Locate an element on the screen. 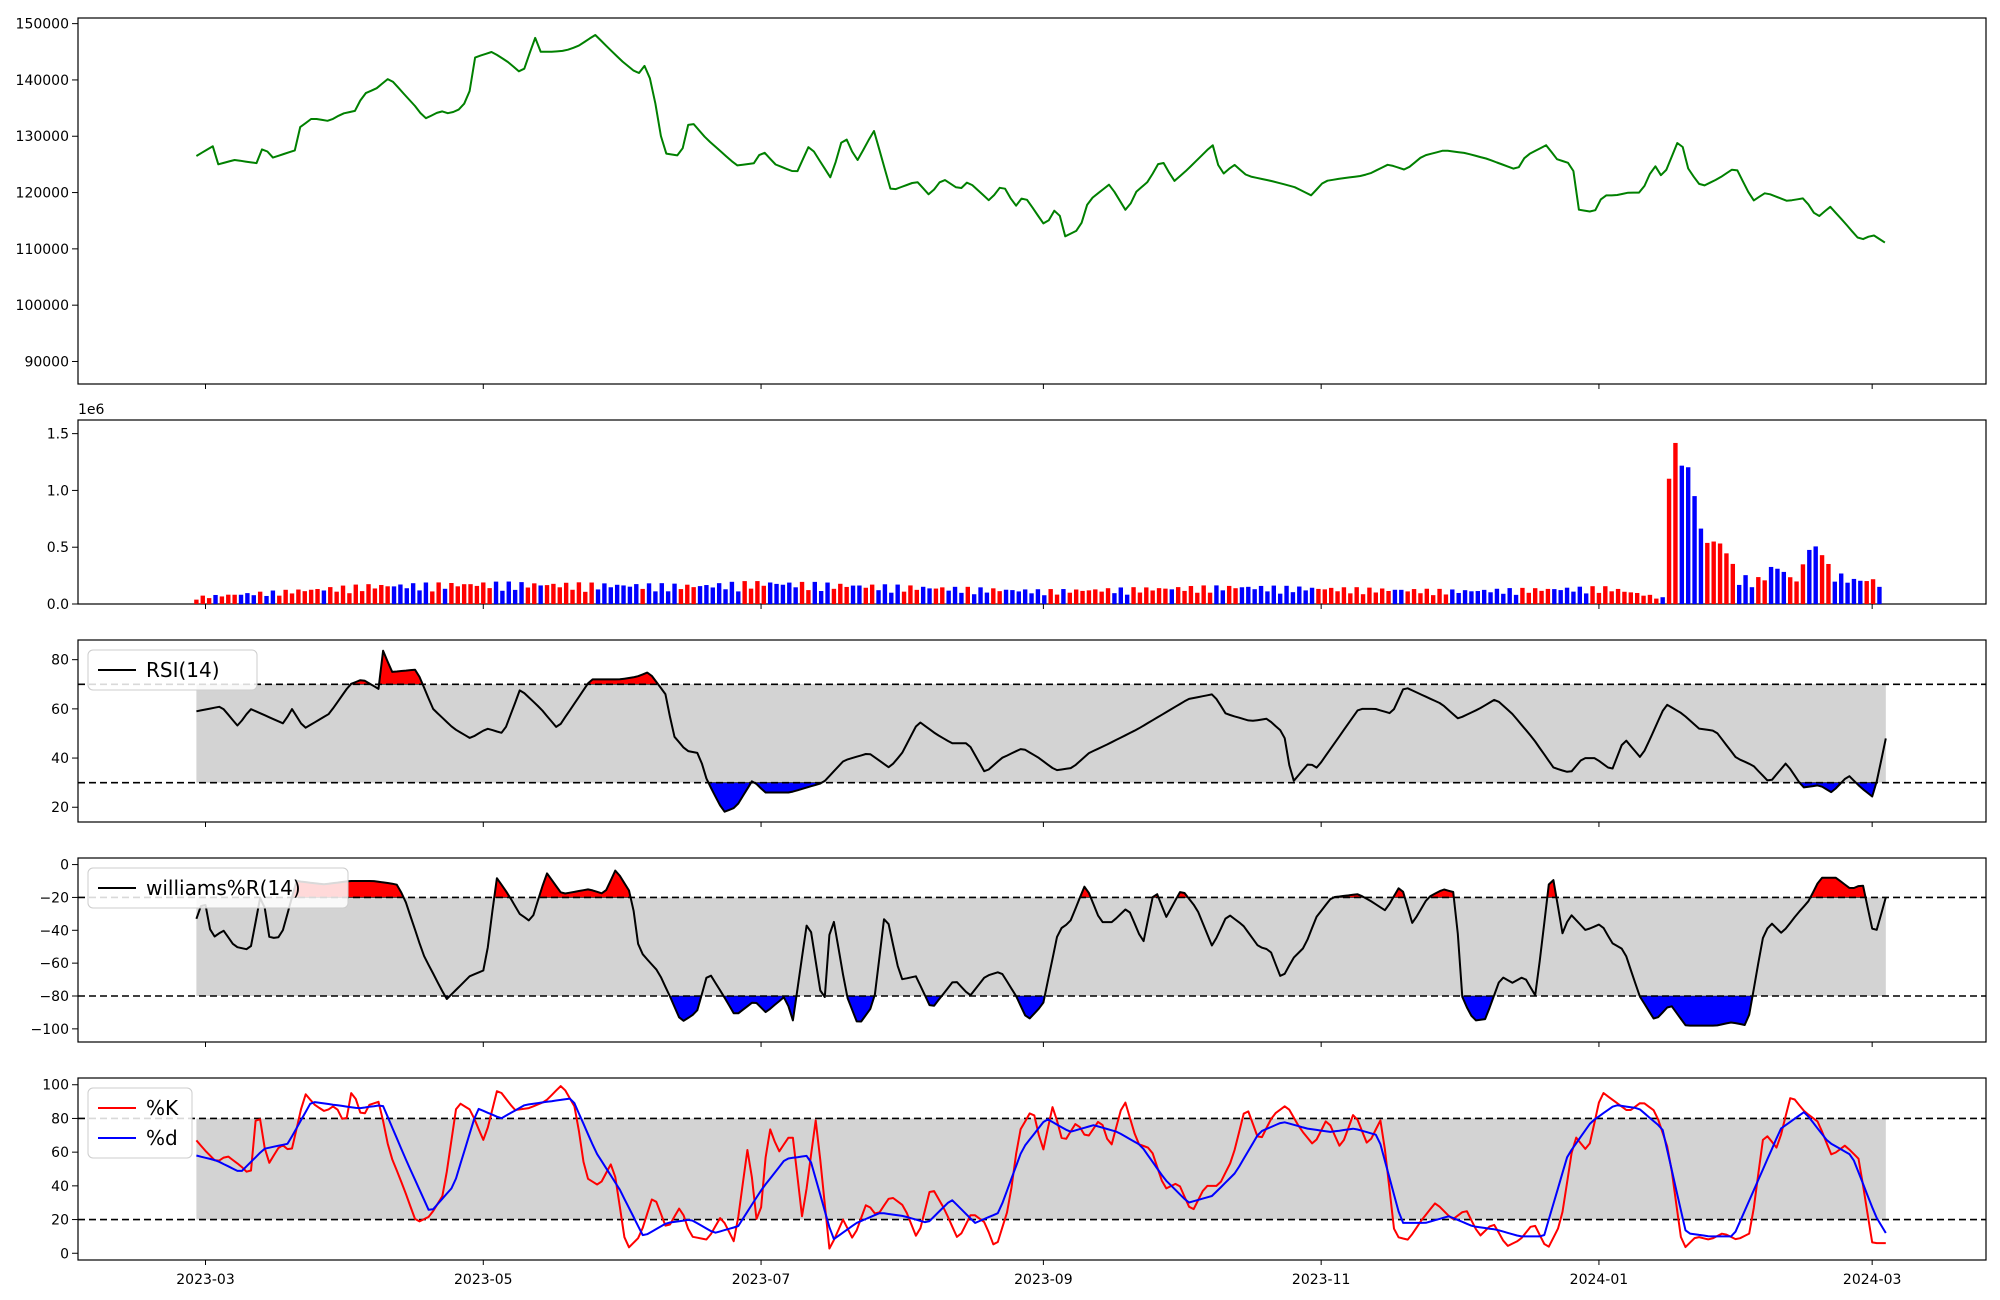 Image resolution: width=2000 pixels, height=1300 pixels. price-ytick-label: 110000 is located at coordinates (42, 250).